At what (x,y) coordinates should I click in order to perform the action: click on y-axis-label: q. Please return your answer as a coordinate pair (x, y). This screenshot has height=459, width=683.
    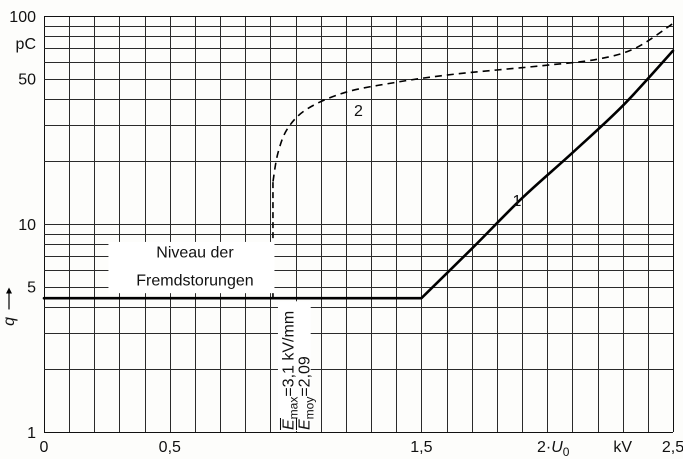
    Looking at the image, I should click on (9, 321).